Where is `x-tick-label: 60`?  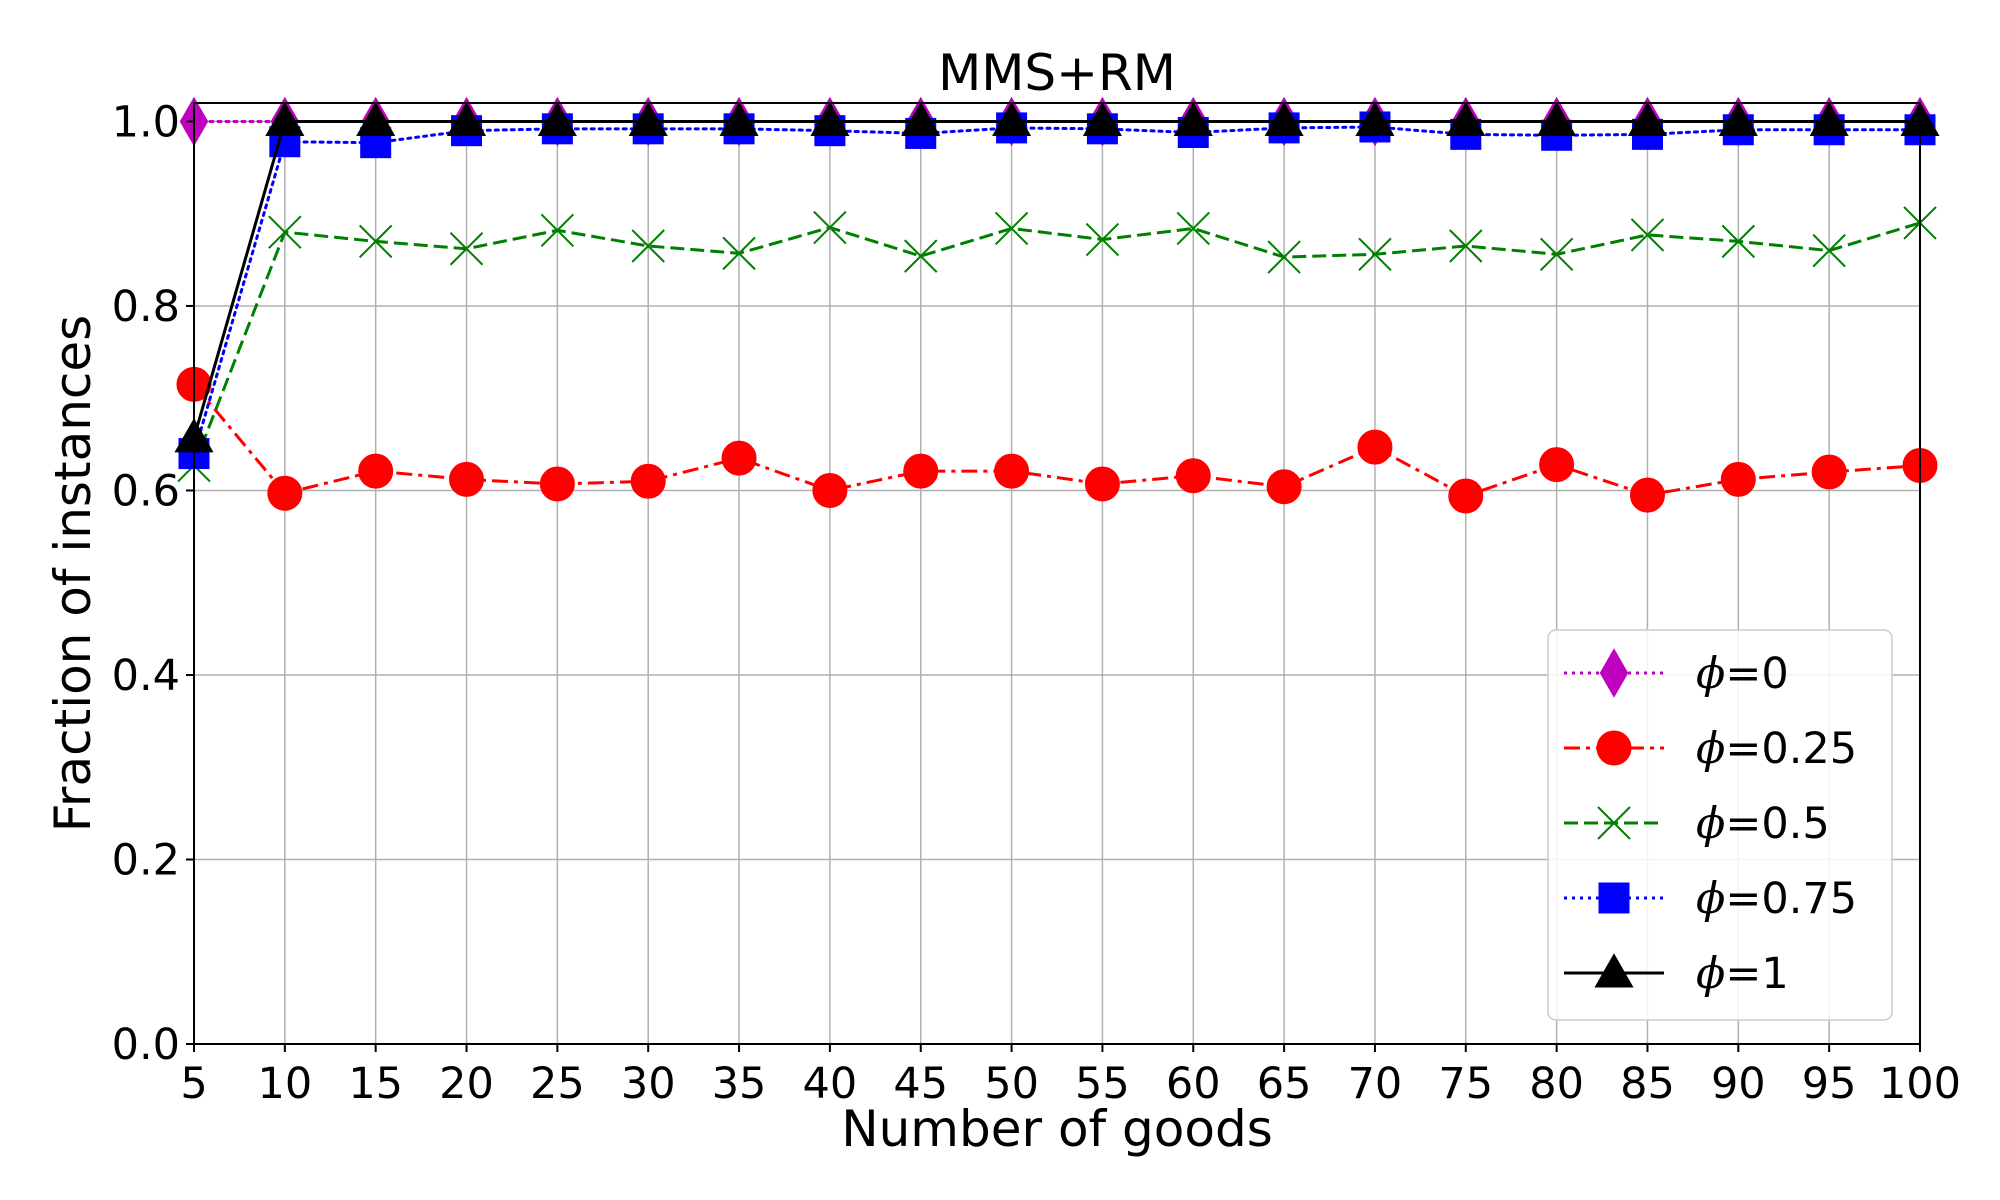 x-tick-label: 60 is located at coordinates (1193, 1084).